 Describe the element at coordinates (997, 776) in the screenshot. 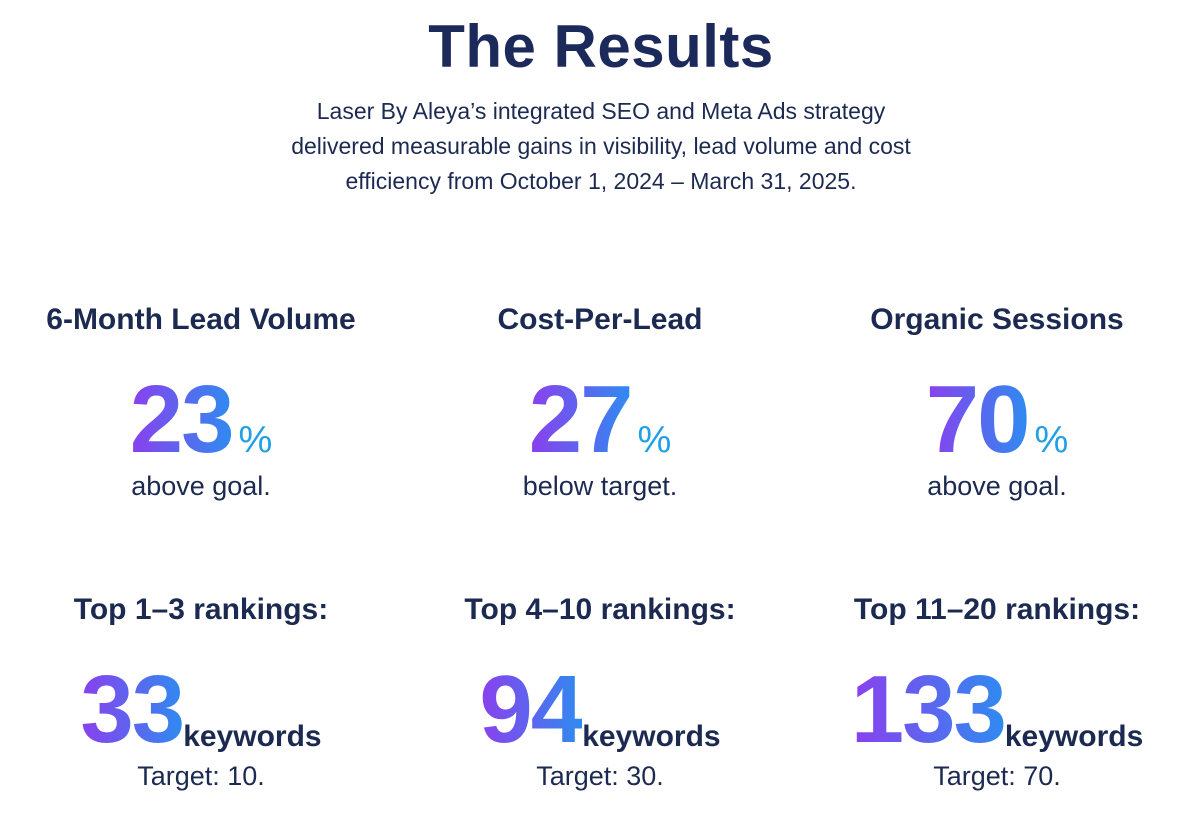

I see `stat-note: Target: 70.` at that location.